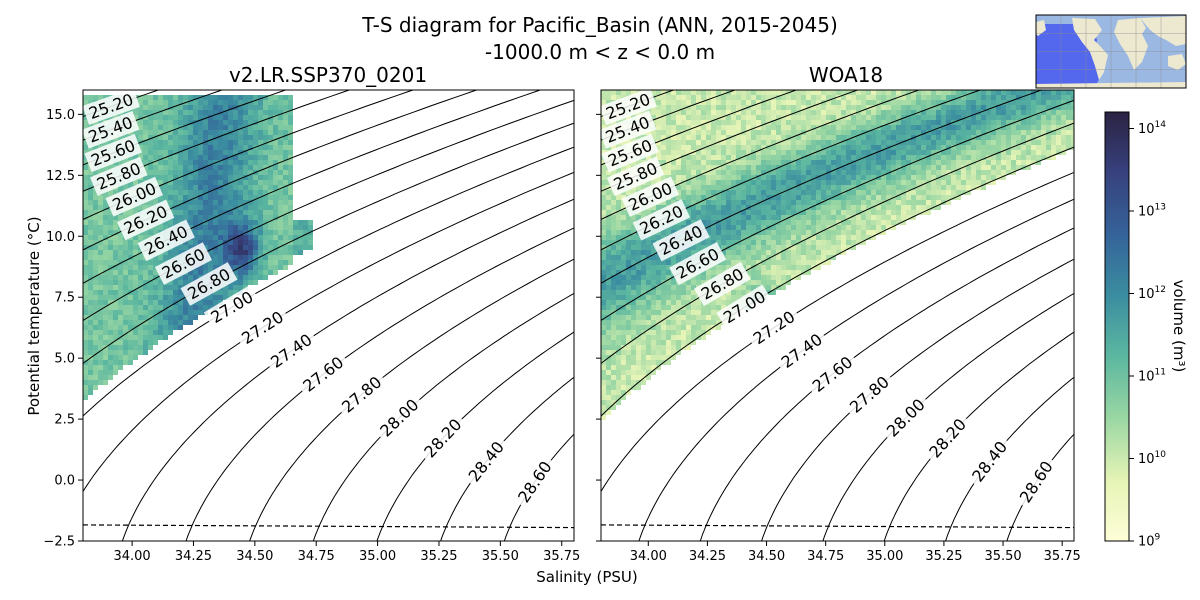 The height and width of the screenshot is (600, 1200). I want to click on y-tick-label: 5.0, so click(64, 359).